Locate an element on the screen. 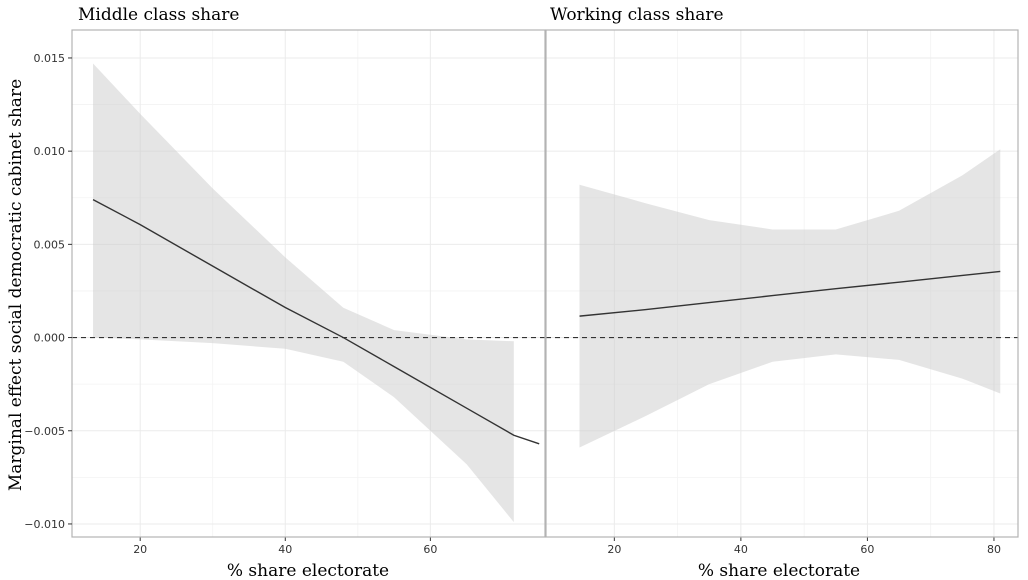  y-tick-label: 0.000 is located at coordinates (50, 338).